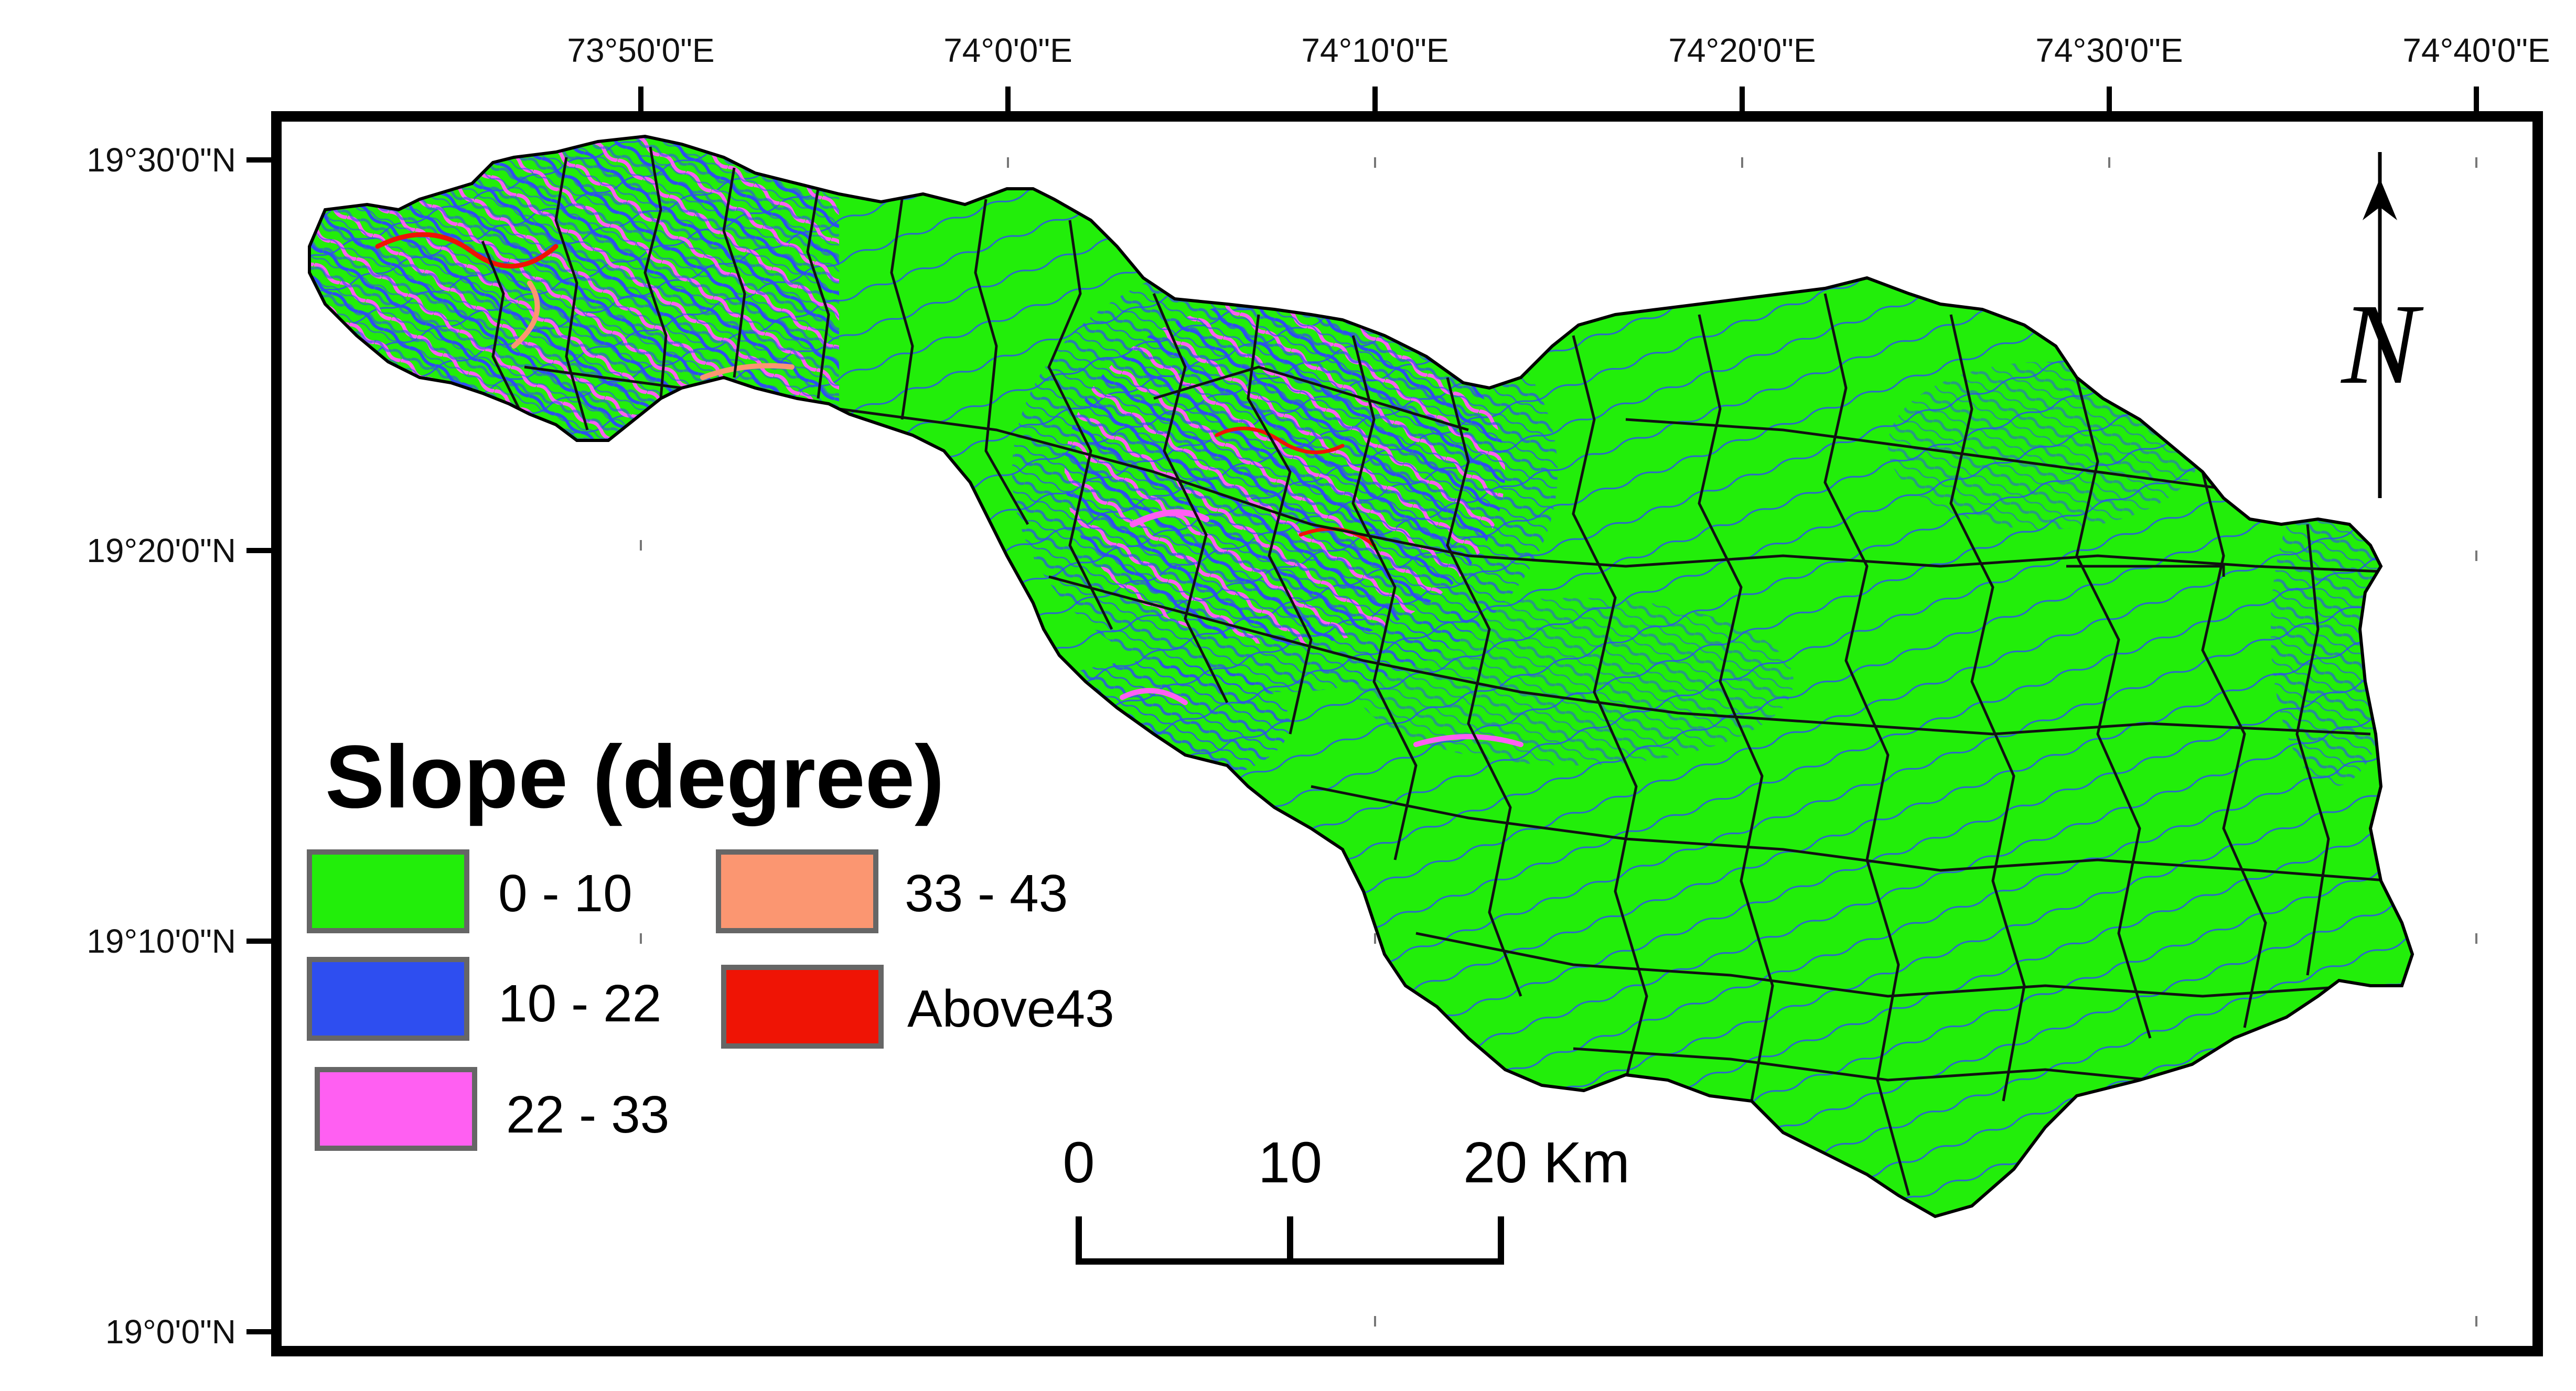 The width and height of the screenshot is (2576, 1391). I want to click on north-arrow: N, so click(2382, 325).